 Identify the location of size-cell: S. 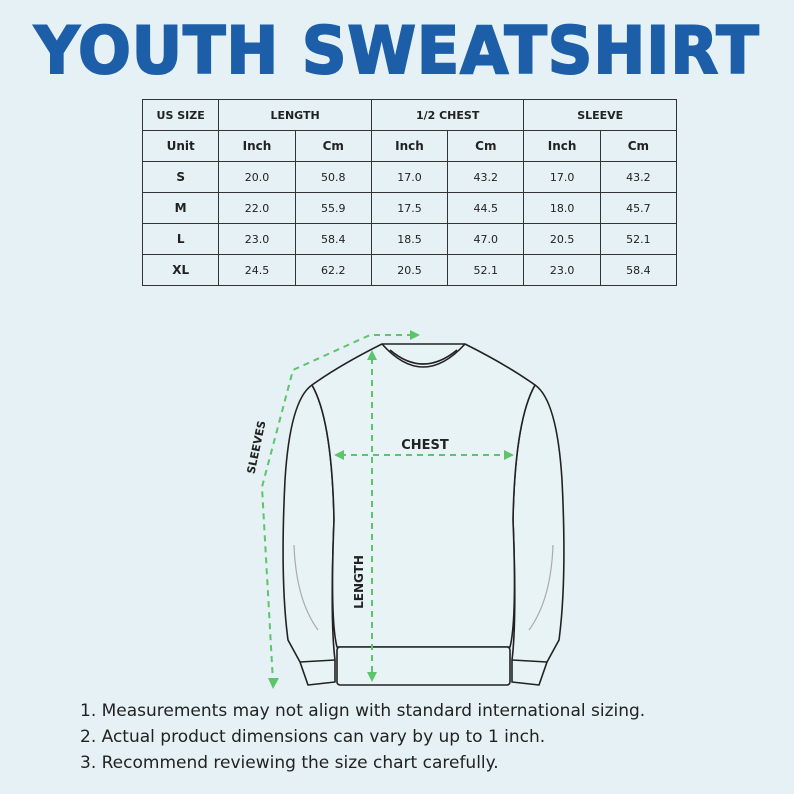
(180, 177).